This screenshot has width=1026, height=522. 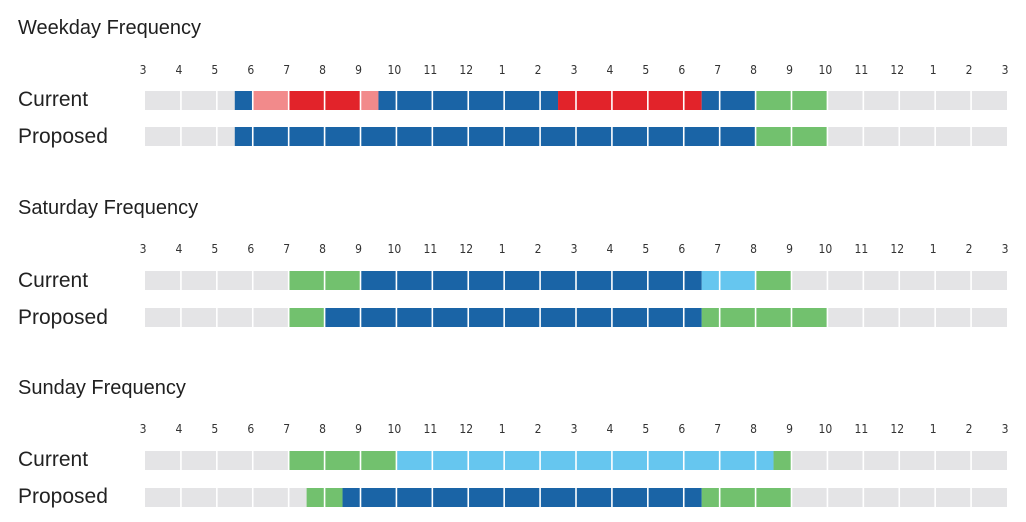 I want to click on tick-label-0-11: 2, so click(x=538, y=70).